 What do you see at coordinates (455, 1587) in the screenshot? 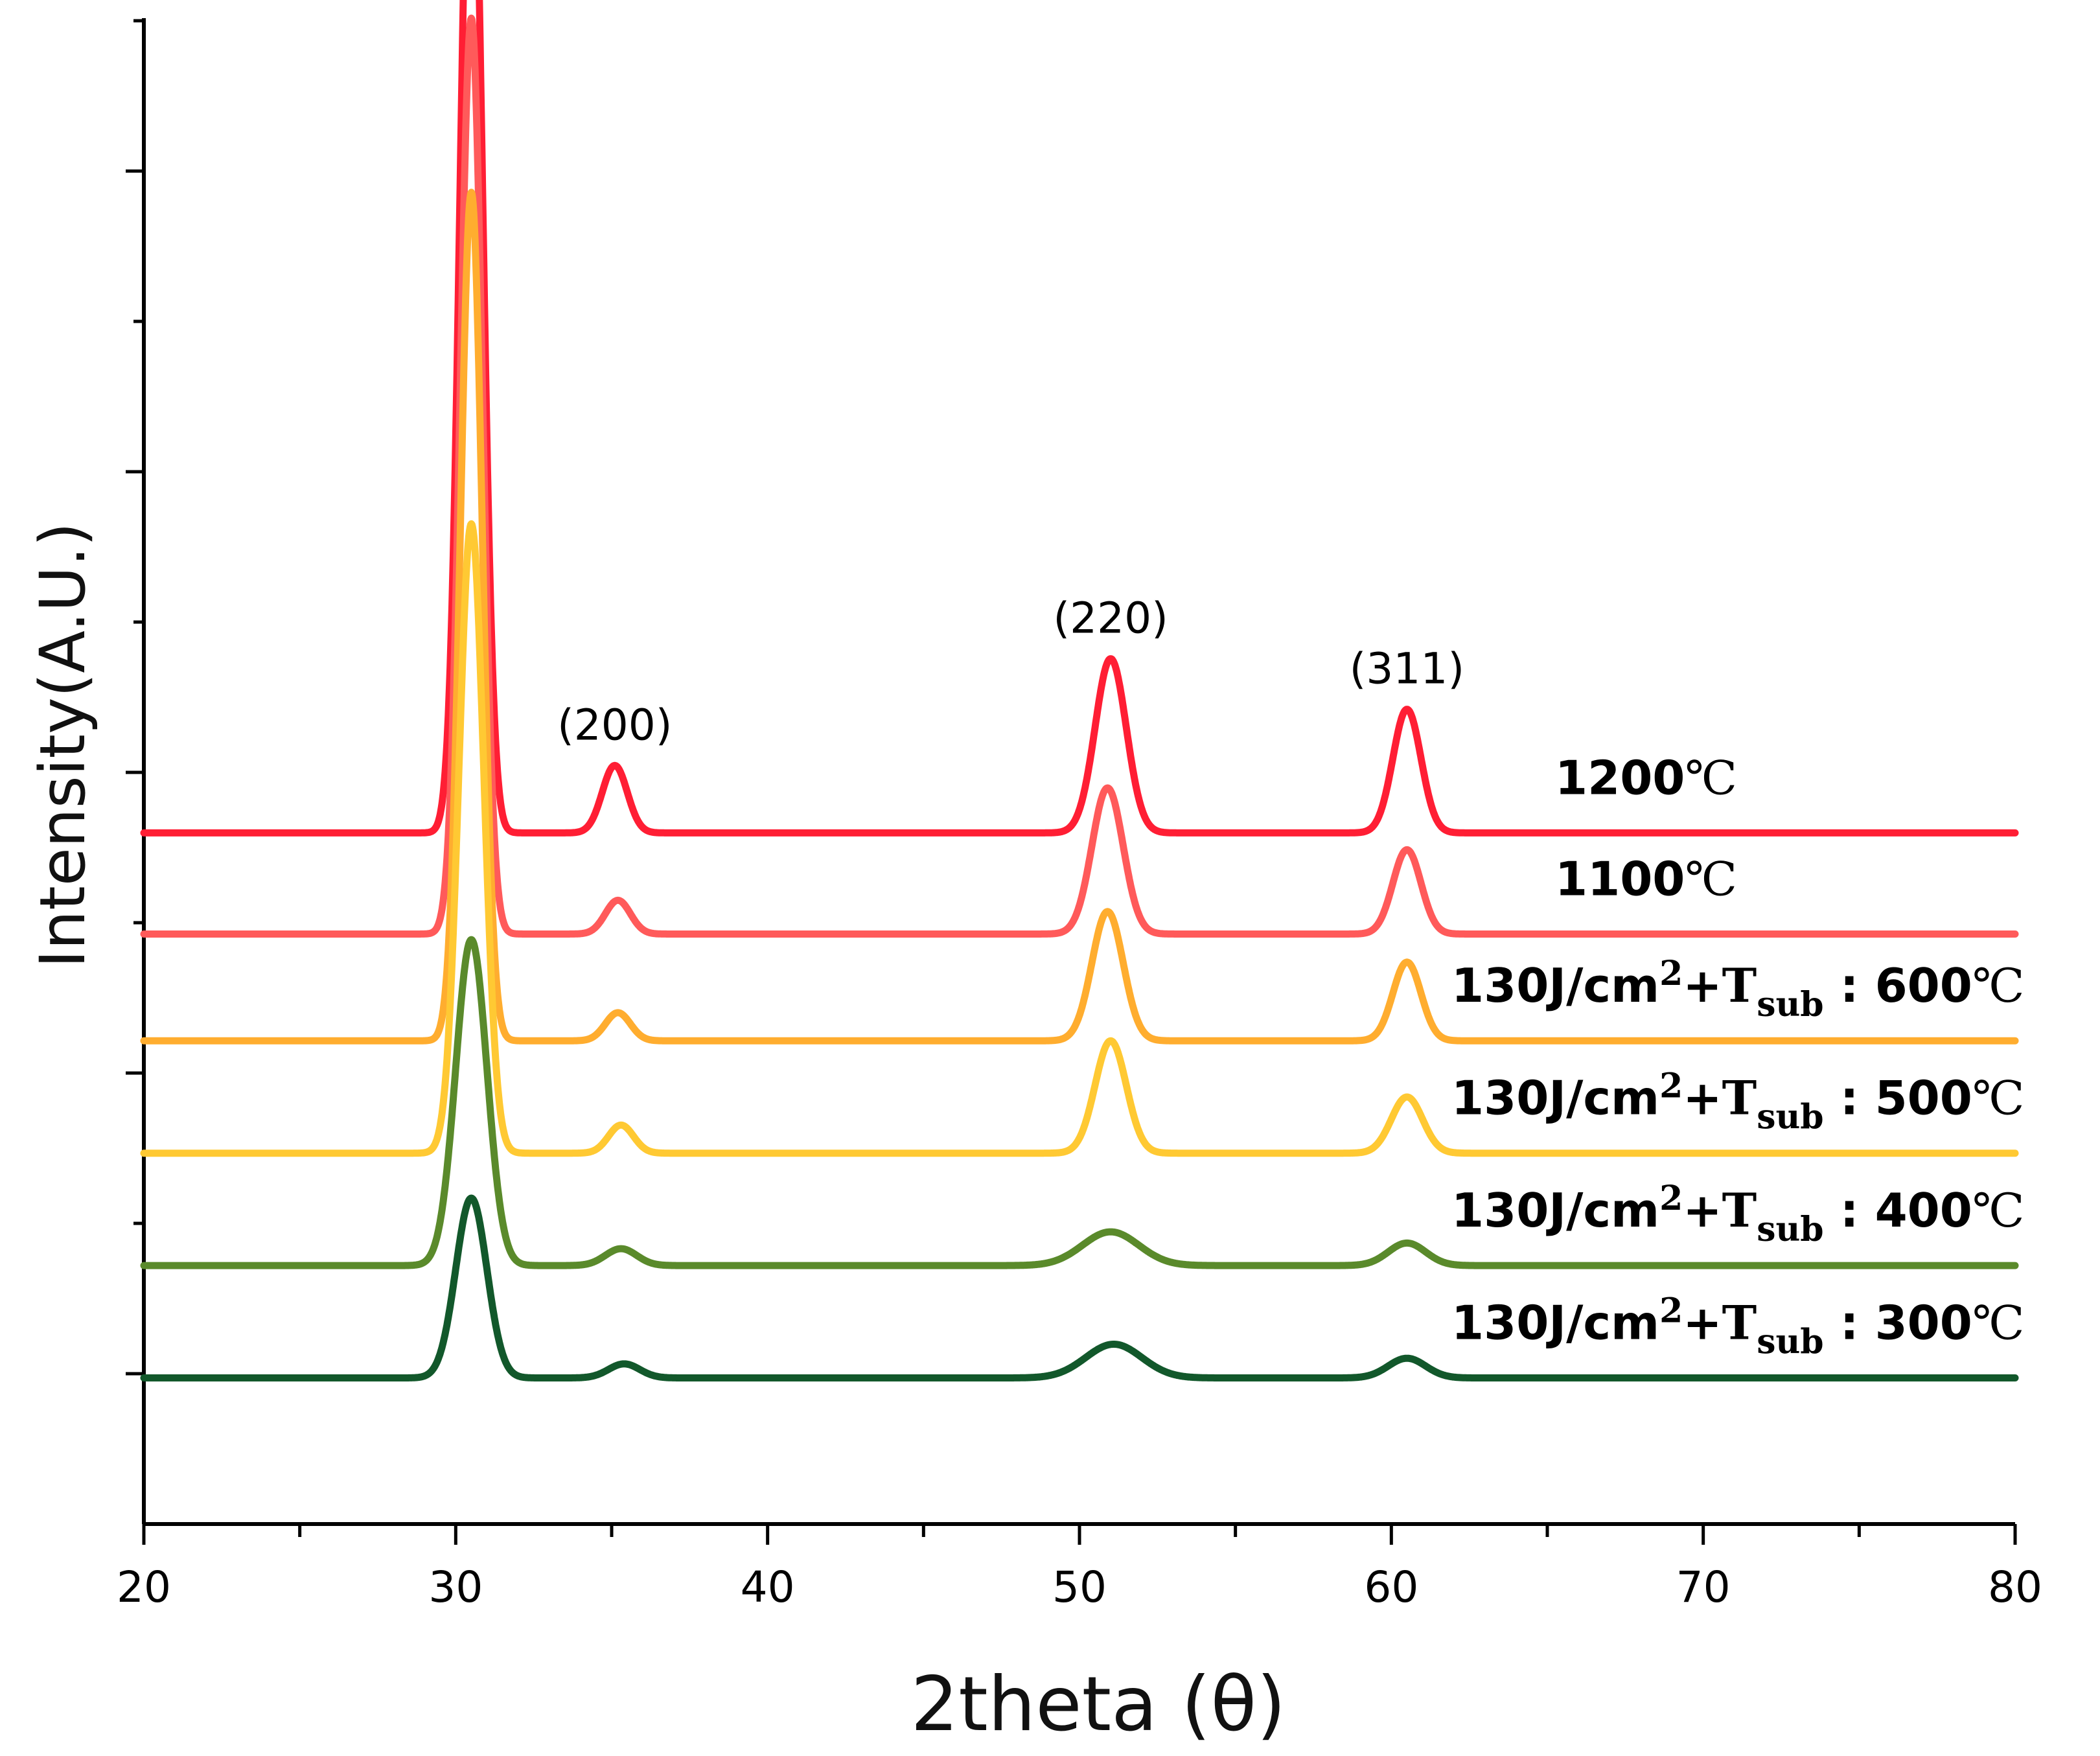
I see `x-tick-label: 30` at bounding box center [455, 1587].